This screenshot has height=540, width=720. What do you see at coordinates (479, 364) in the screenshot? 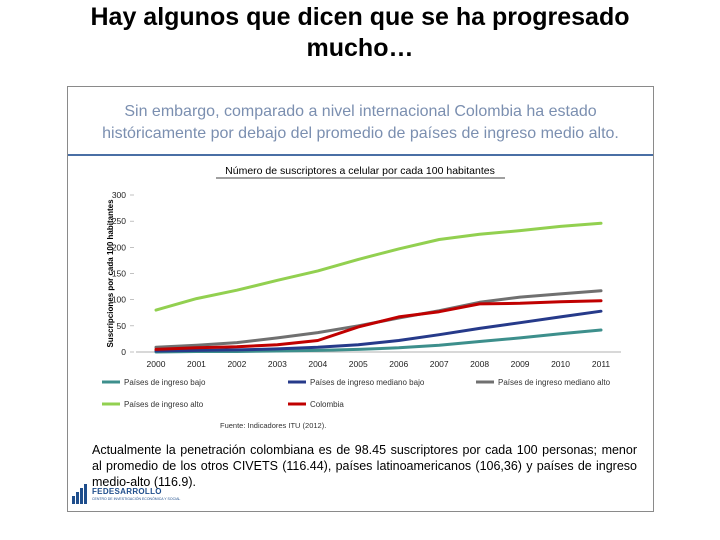
I see `x-tick-label: 2008` at bounding box center [479, 364].